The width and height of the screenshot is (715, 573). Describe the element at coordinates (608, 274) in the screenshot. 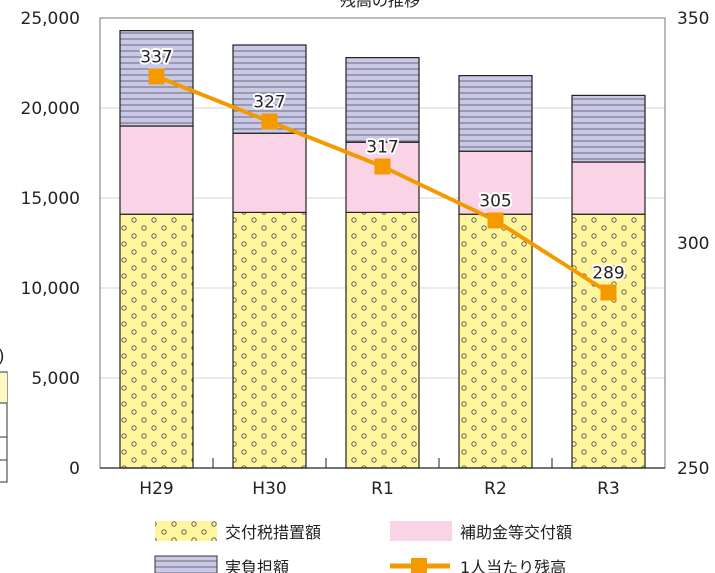

I see `data-label: 289` at that location.